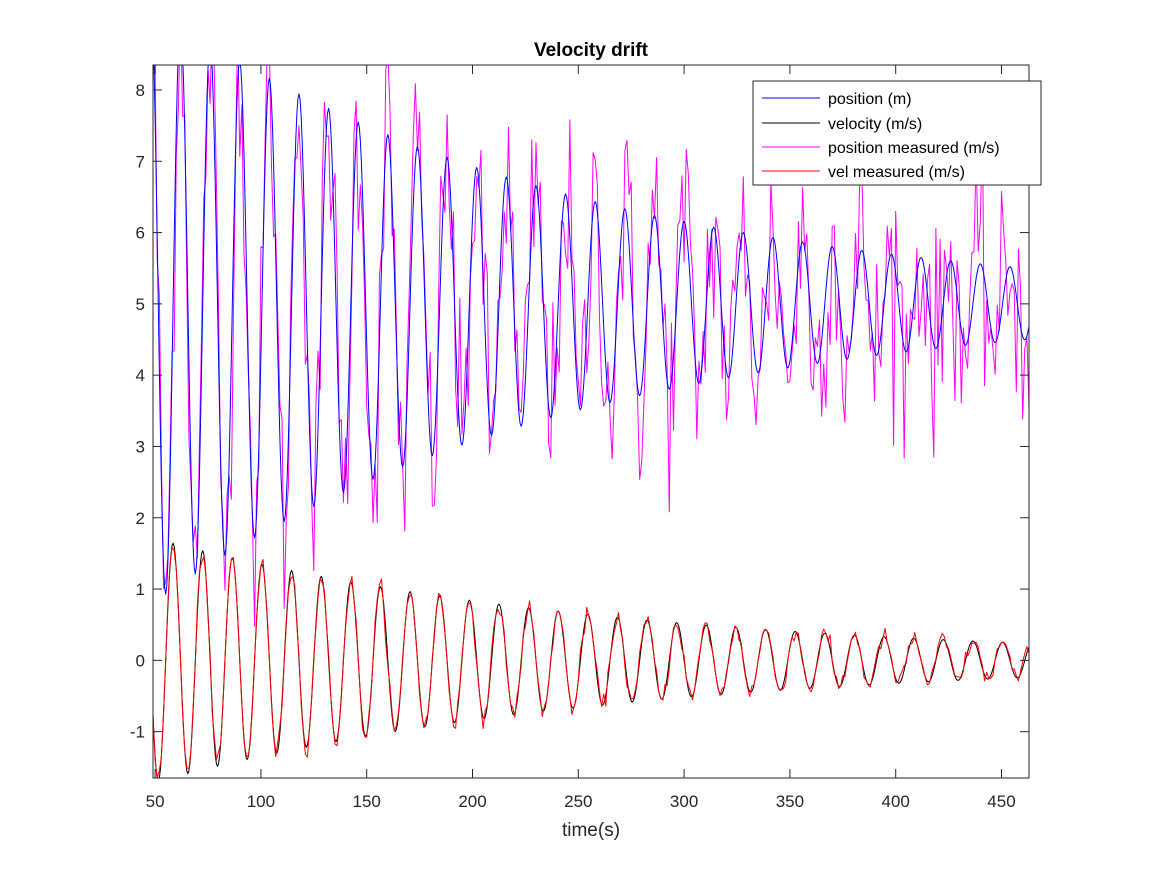 The width and height of the screenshot is (1167, 875). What do you see at coordinates (870, 99) in the screenshot?
I see `legend-label-position: position (m)` at bounding box center [870, 99].